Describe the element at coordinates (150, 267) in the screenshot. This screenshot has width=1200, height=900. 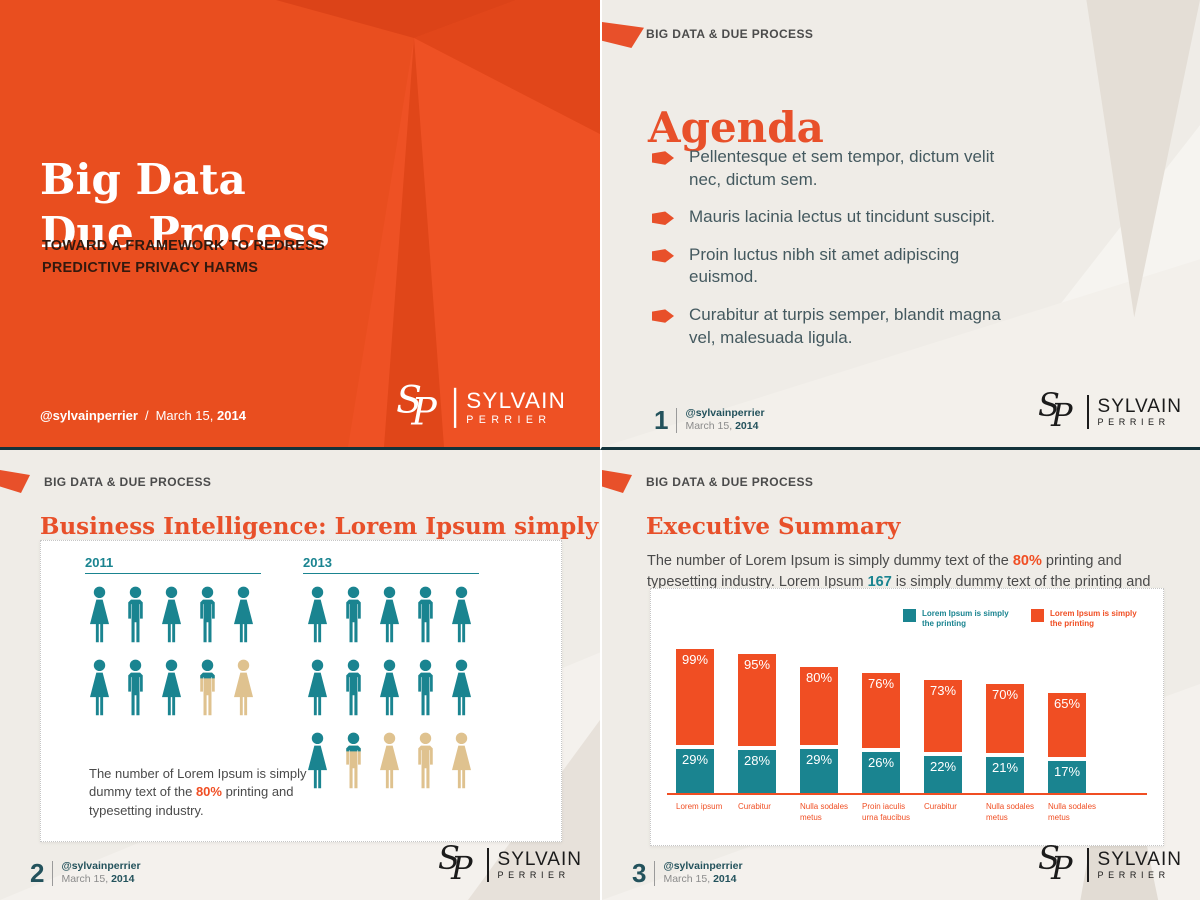
I see `cover-subtitle-line2: PREDICTIVE PRIVACY HARMS` at that location.